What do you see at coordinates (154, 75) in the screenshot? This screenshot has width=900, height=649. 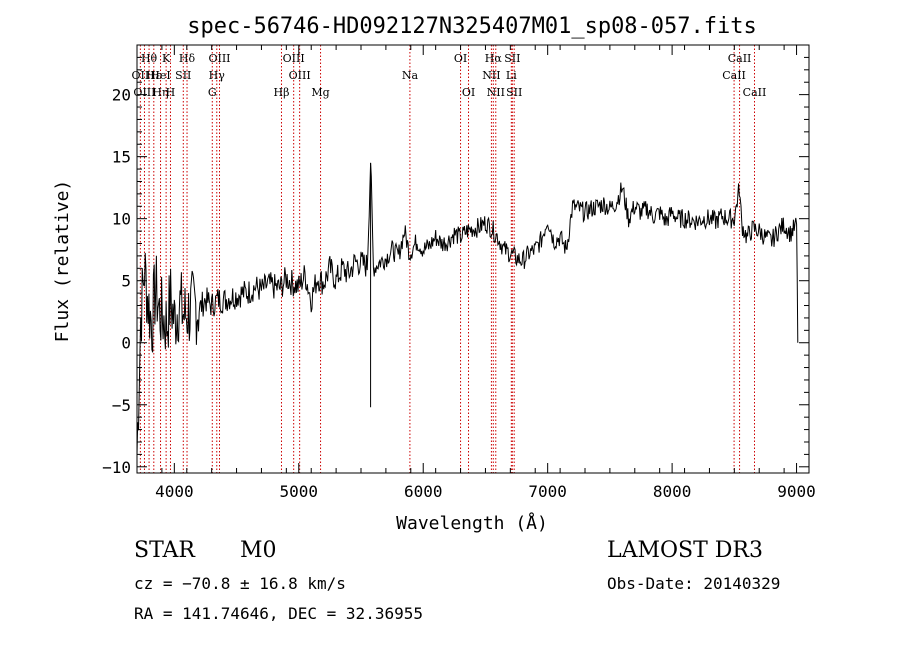 I see `line-label: Hε` at bounding box center [154, 75].